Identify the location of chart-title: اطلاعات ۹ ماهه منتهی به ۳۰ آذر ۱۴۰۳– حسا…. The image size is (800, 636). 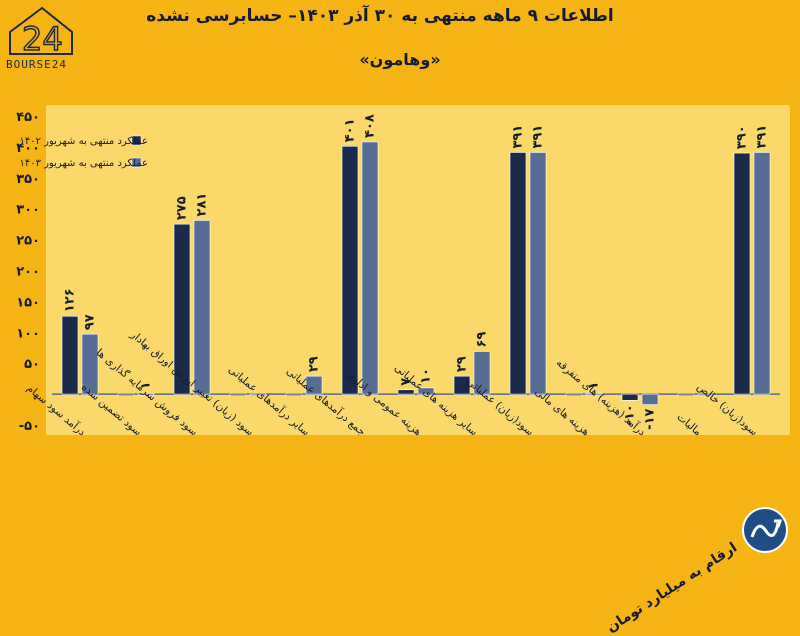
(380, 16).